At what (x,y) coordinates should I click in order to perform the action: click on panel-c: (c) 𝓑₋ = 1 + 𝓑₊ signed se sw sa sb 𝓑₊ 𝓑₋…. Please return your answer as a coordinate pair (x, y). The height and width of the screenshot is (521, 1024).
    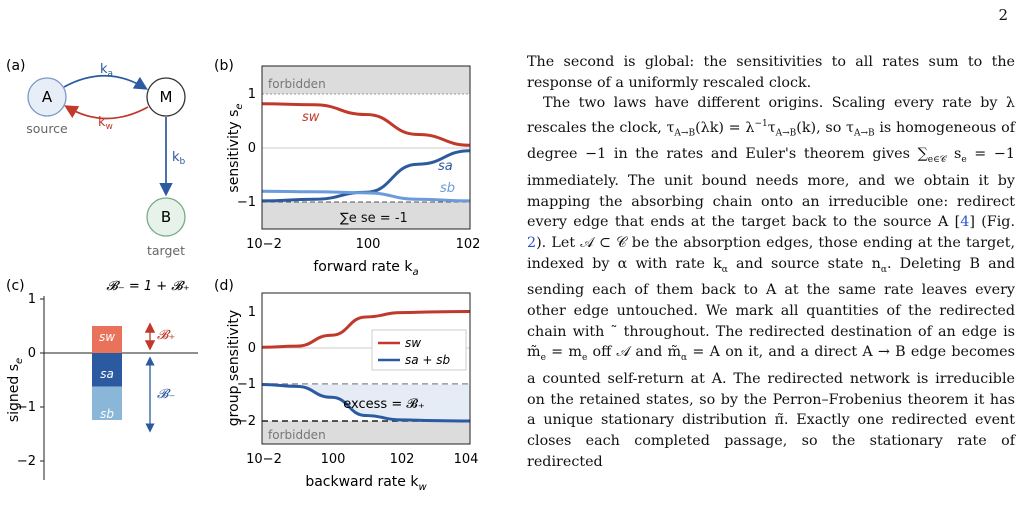
    Looking at the image, I should click on (102, 379).